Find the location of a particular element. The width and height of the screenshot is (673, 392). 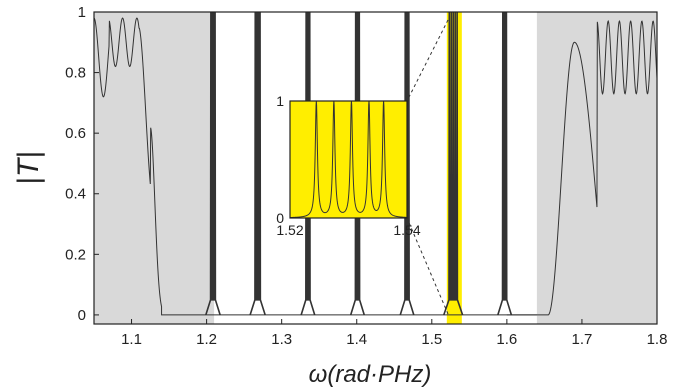

transmission-curve-left is located at coordinates (150, 166).